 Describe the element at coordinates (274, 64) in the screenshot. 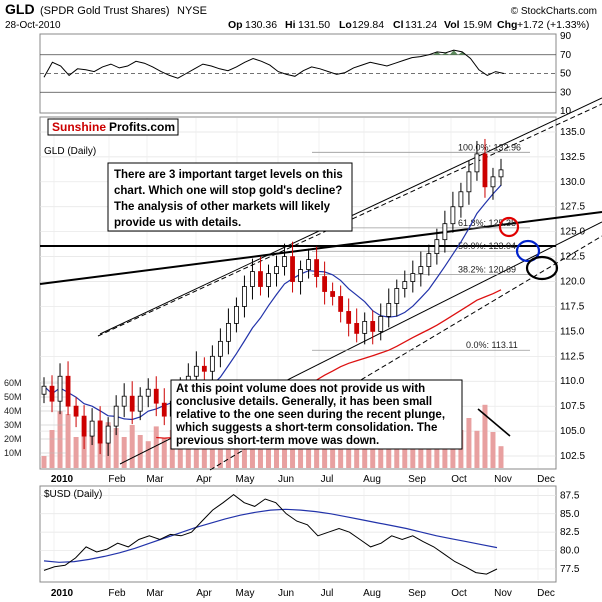

I see `rsi-line` at that location.